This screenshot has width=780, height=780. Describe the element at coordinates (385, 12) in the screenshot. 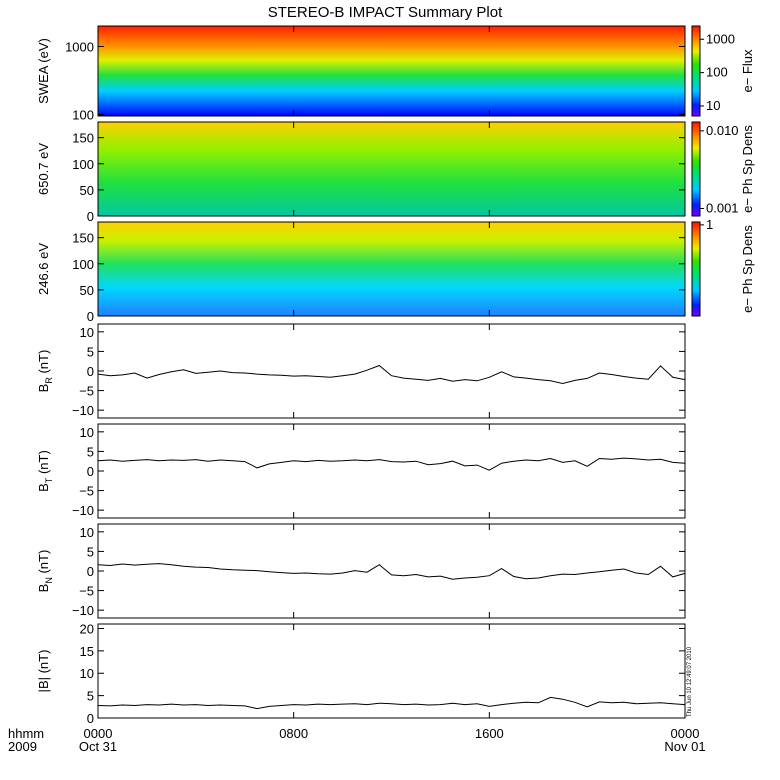

I see `plot-title: STEREO-B IMPACT Summary Plot` at that location.